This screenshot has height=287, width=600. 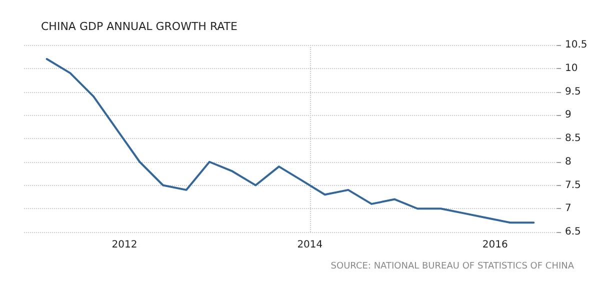 I want to click on x-tick-label: 2014, so click(x=310, y=245).